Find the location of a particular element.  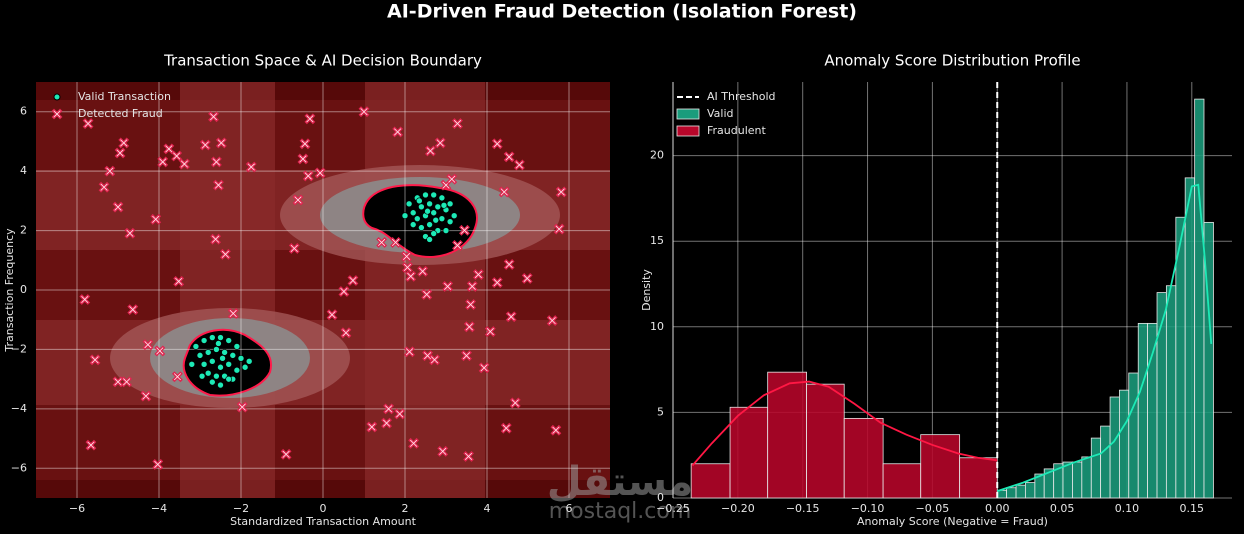

x-tick-label: 0 is located at coordinates (323, 508).